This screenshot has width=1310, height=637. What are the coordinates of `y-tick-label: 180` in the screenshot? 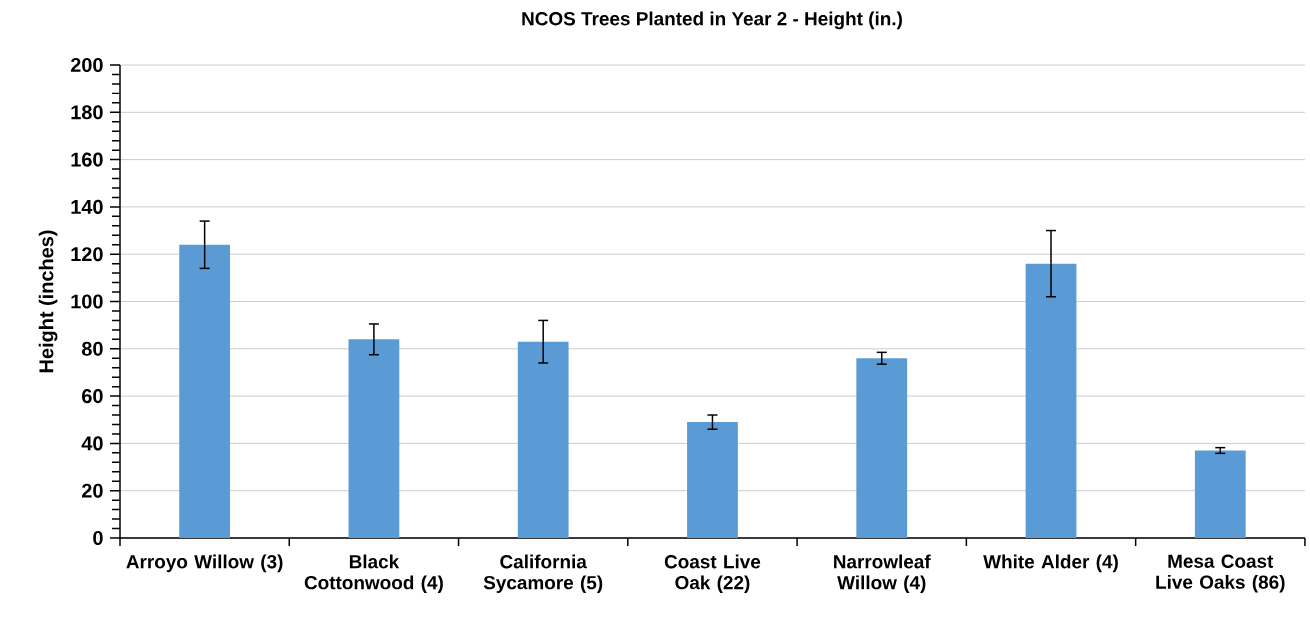 It's located at (87, 112).